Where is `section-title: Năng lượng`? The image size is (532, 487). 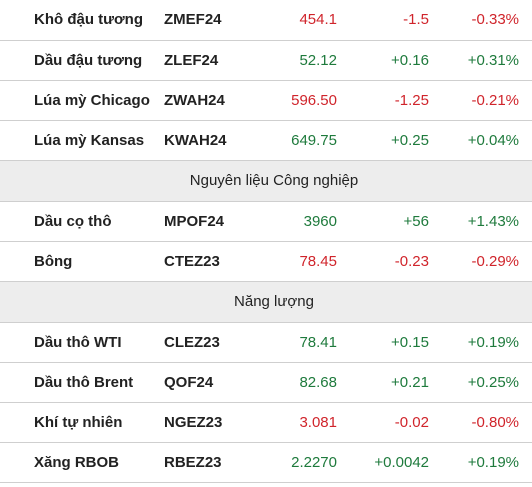
section-title: Năng lượng is located at coordinates (274, 301).